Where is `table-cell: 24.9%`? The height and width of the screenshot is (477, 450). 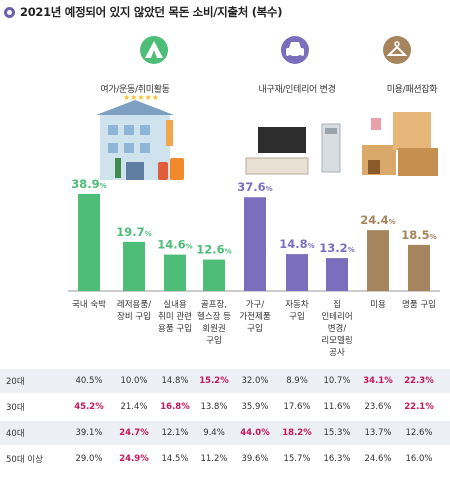 table-cell: 24.9% is located at coordinates (134, 459).